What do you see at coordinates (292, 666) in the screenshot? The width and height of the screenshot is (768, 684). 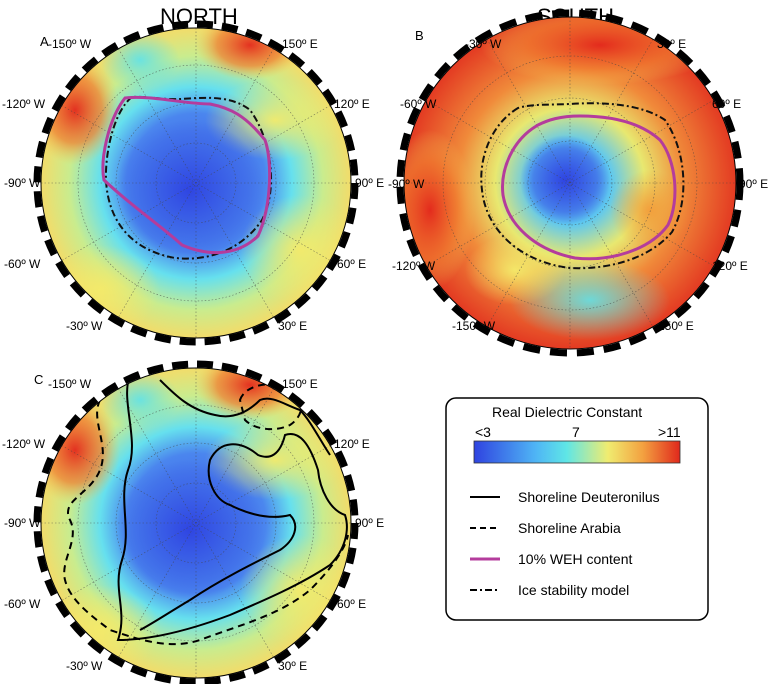 I see `label-c-9: 30º E` at bounding box center [292, 666].